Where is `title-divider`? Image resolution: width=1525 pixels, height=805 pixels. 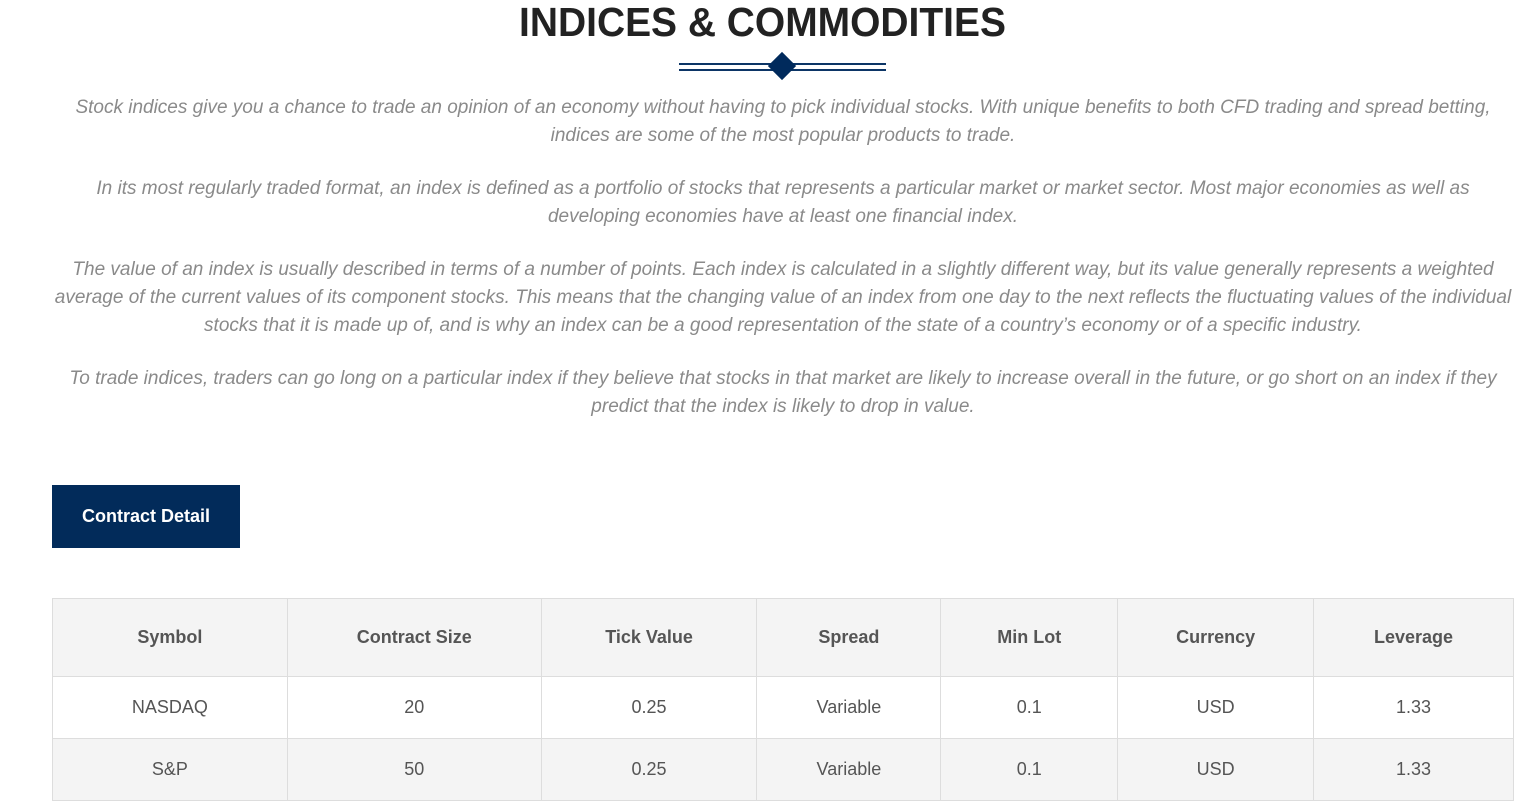 title-divider is located at coordinates (782, 66).